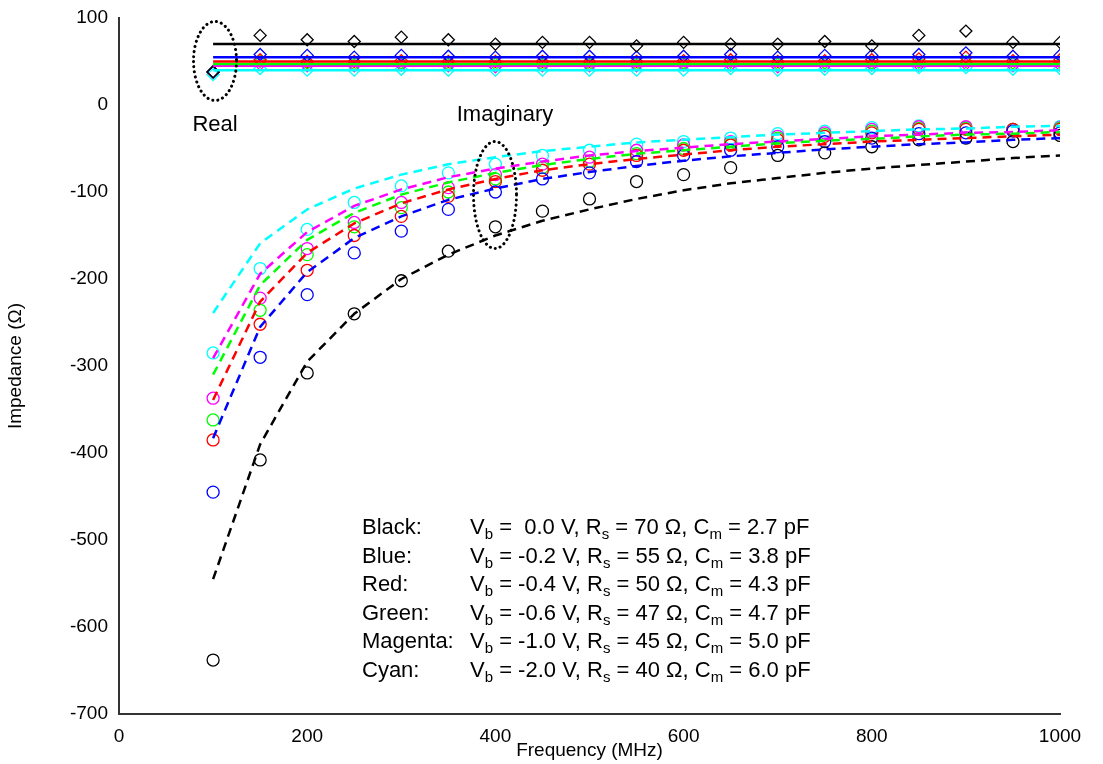  I want to click on x-tick-label: 600, so click(683, 735).